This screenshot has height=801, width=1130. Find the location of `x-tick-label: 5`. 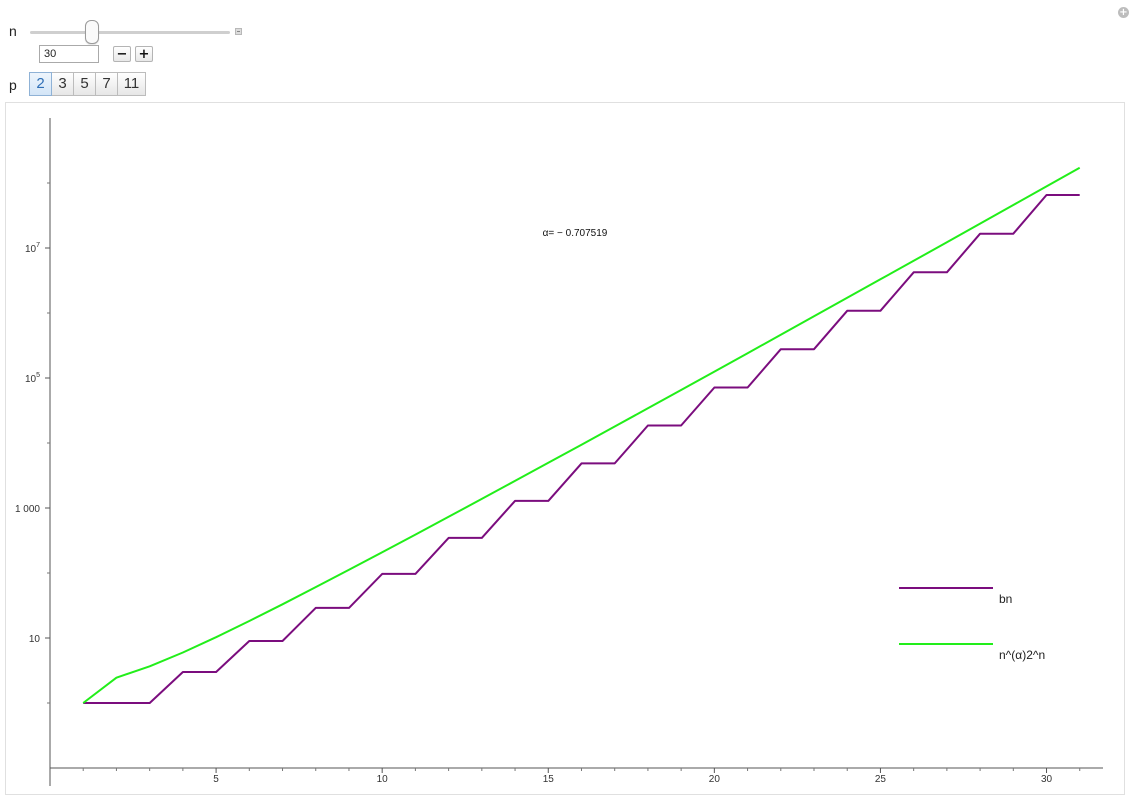

x-tick-label: 5 is located at coordinates (216, 779).